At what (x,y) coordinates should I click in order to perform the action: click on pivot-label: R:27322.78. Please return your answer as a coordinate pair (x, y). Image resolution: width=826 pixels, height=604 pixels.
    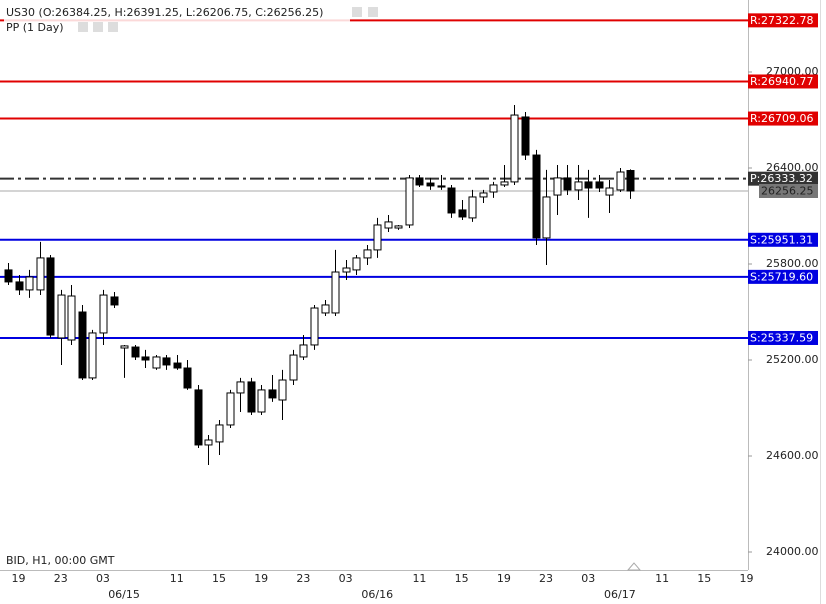
    Looking at the image, I should click on (783, 20).